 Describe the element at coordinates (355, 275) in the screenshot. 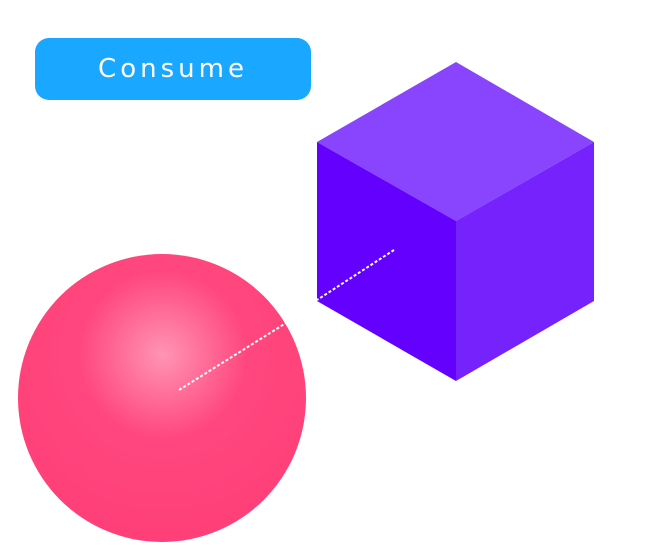

I see `cube-dashed-line` at that location.